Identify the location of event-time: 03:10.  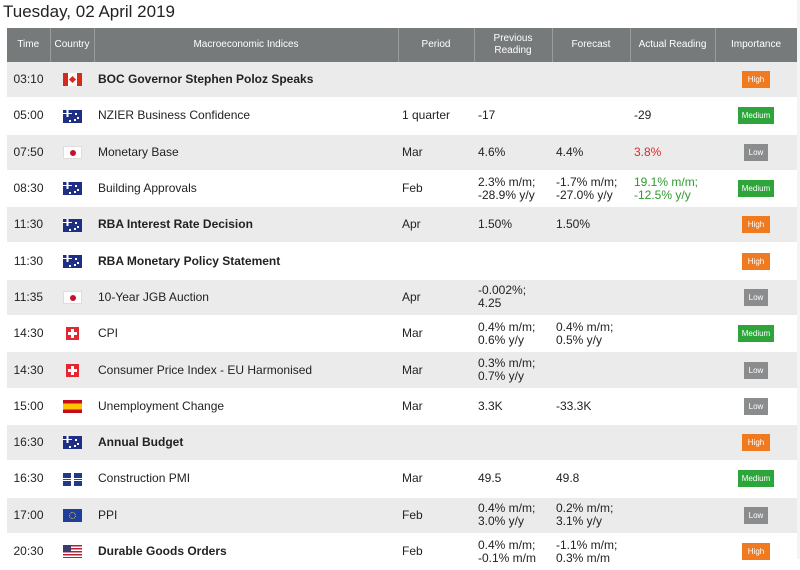
(28, 80).